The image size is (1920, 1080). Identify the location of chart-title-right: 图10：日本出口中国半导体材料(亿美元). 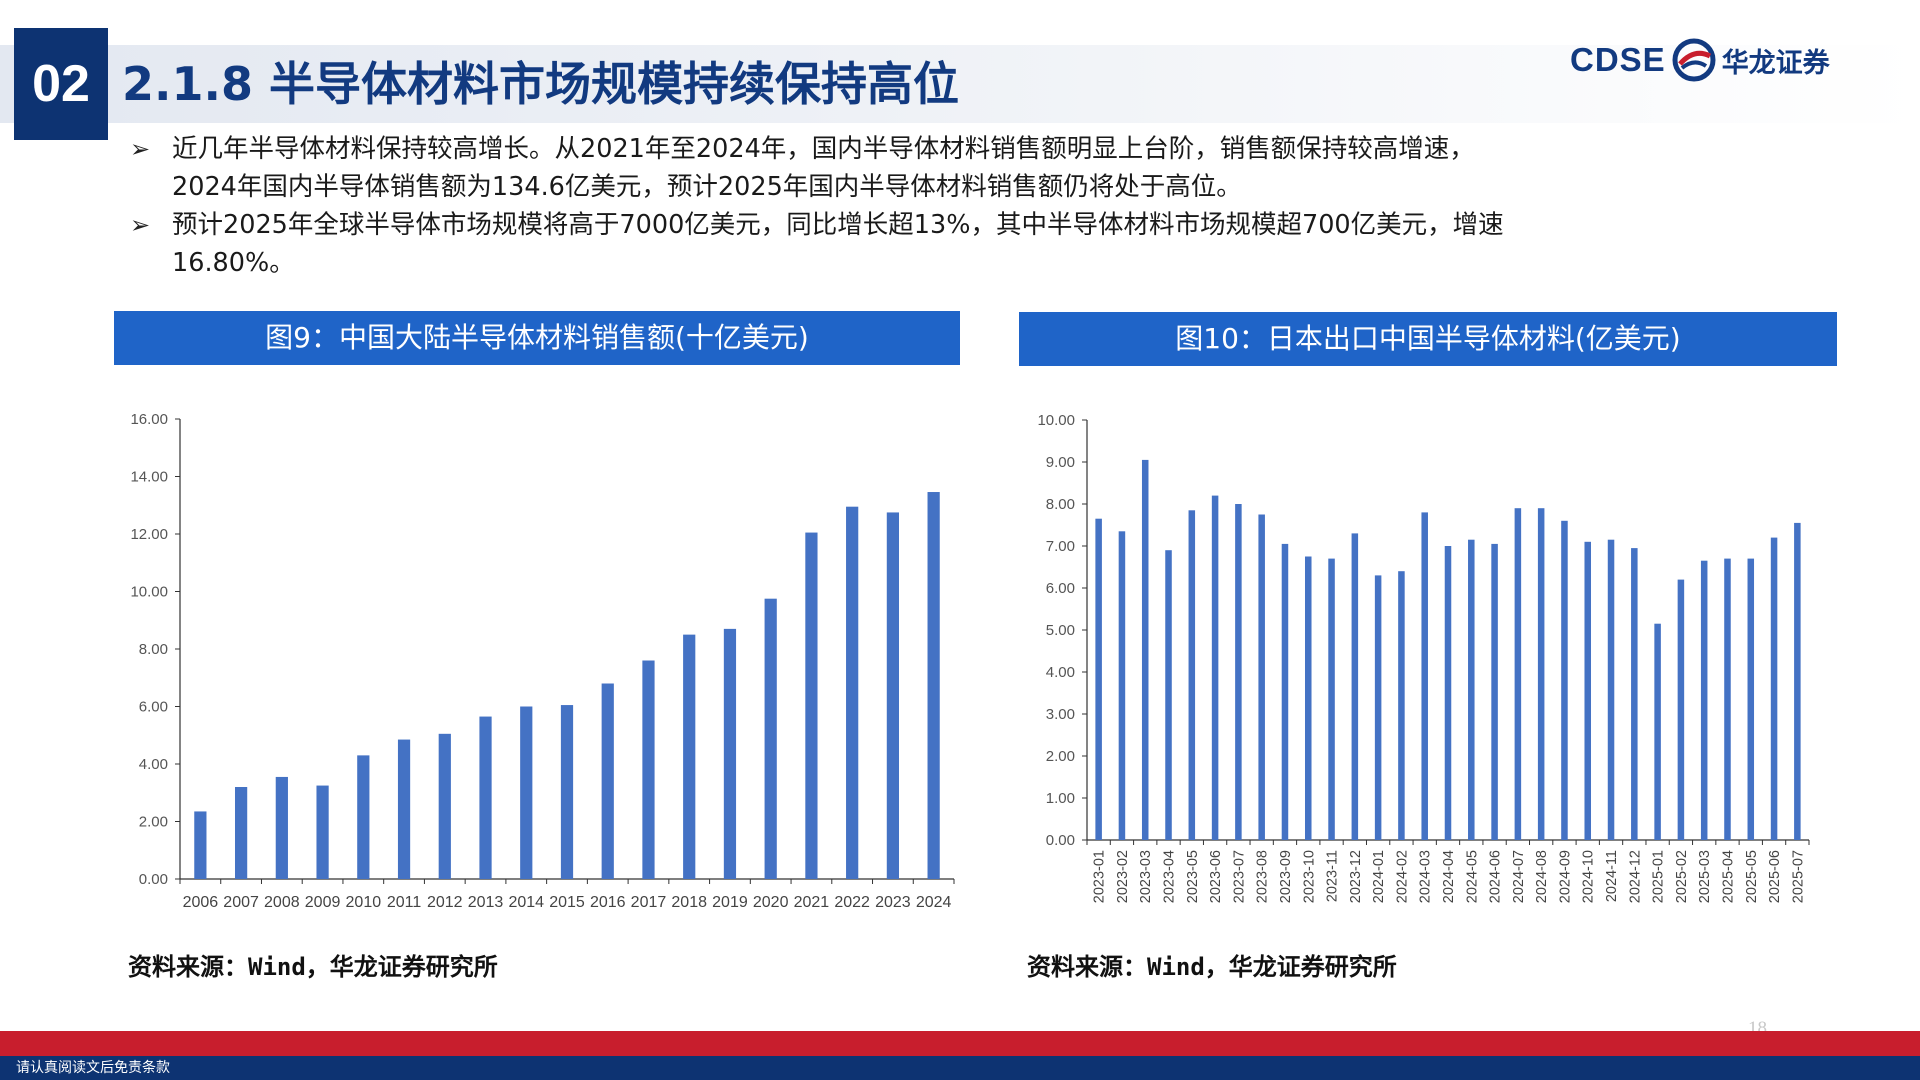
(1428, 339).